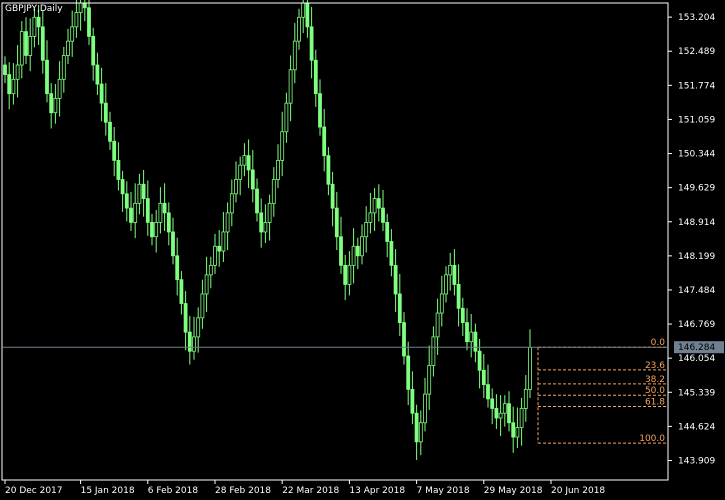  Describe the element at coordinates (696, 155) in the screenshot. I see `price-tick-label: 150.344` at that location.